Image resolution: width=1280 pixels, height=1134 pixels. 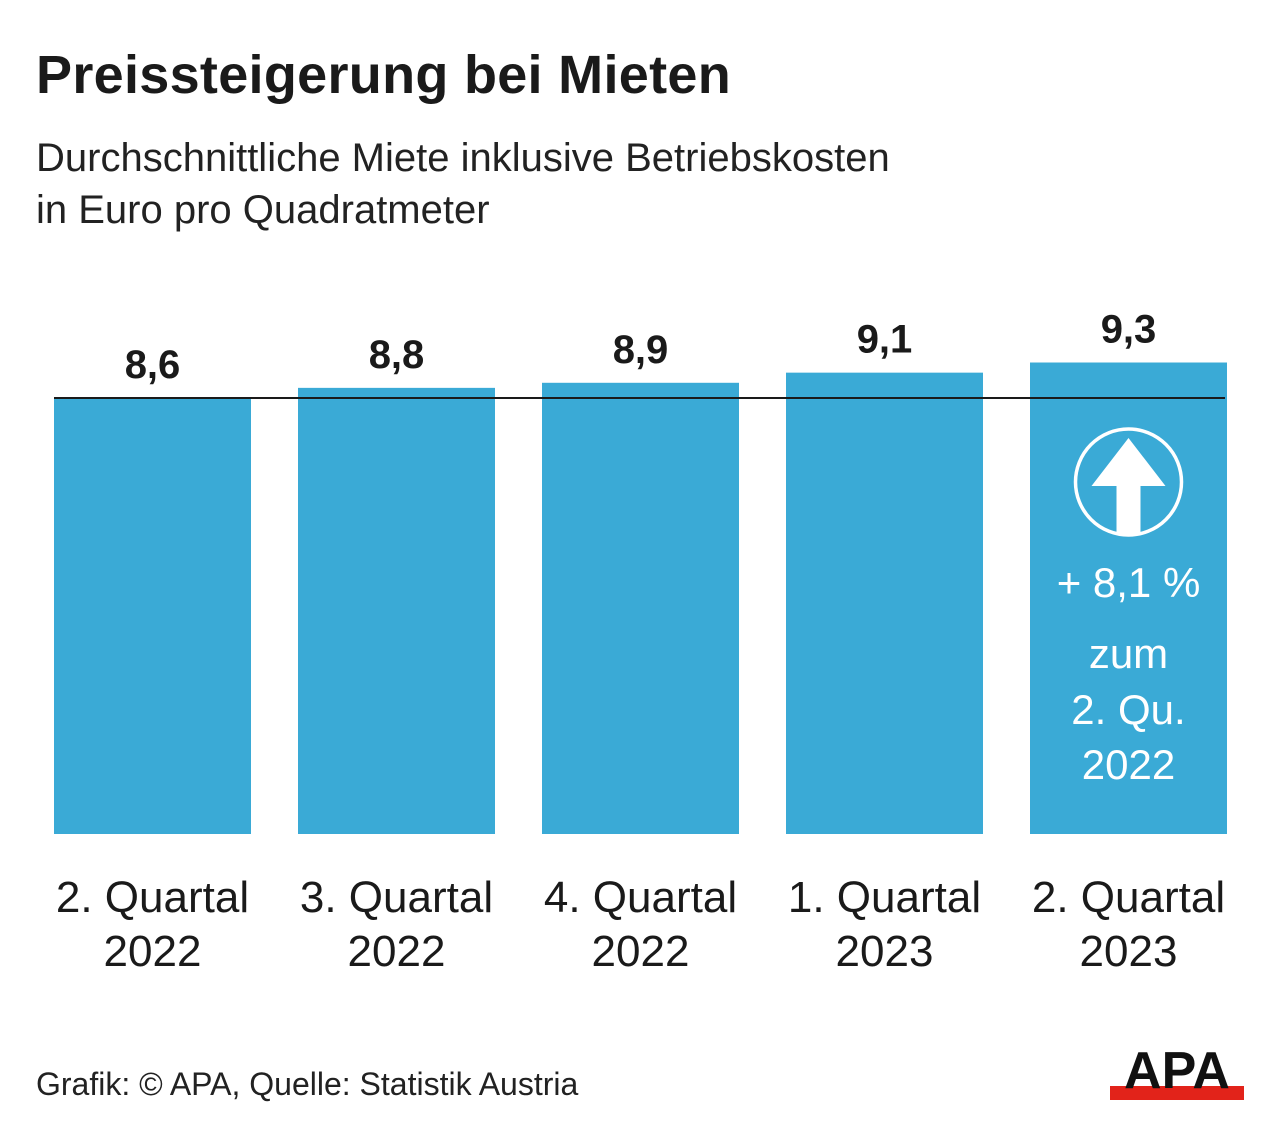 I want to click on annotation-text: zum, so click(x=1128, y=653).